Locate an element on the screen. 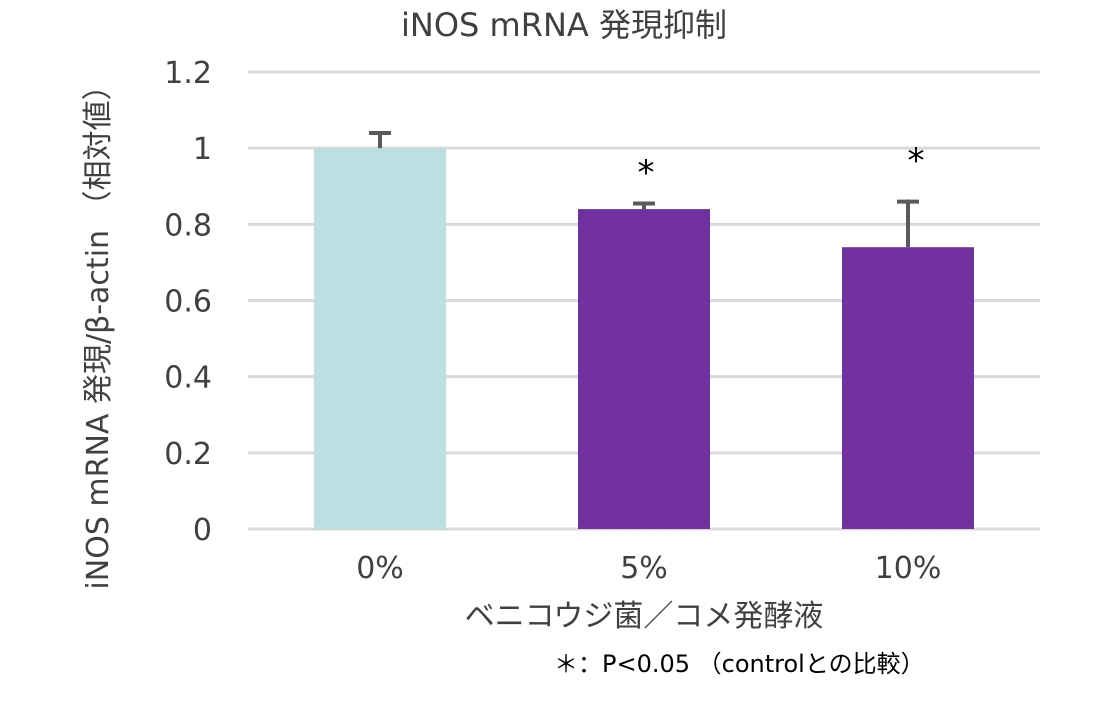  y-axis-label: iNOS mRNA 発現/β-actin （相対値） is located at coordinates (98, 329).